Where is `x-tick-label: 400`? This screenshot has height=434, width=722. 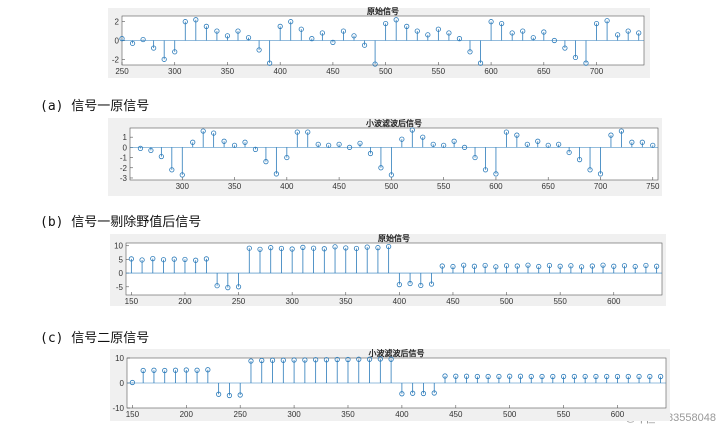
x-tick-label: 400 is located at coordinates (287, 186).